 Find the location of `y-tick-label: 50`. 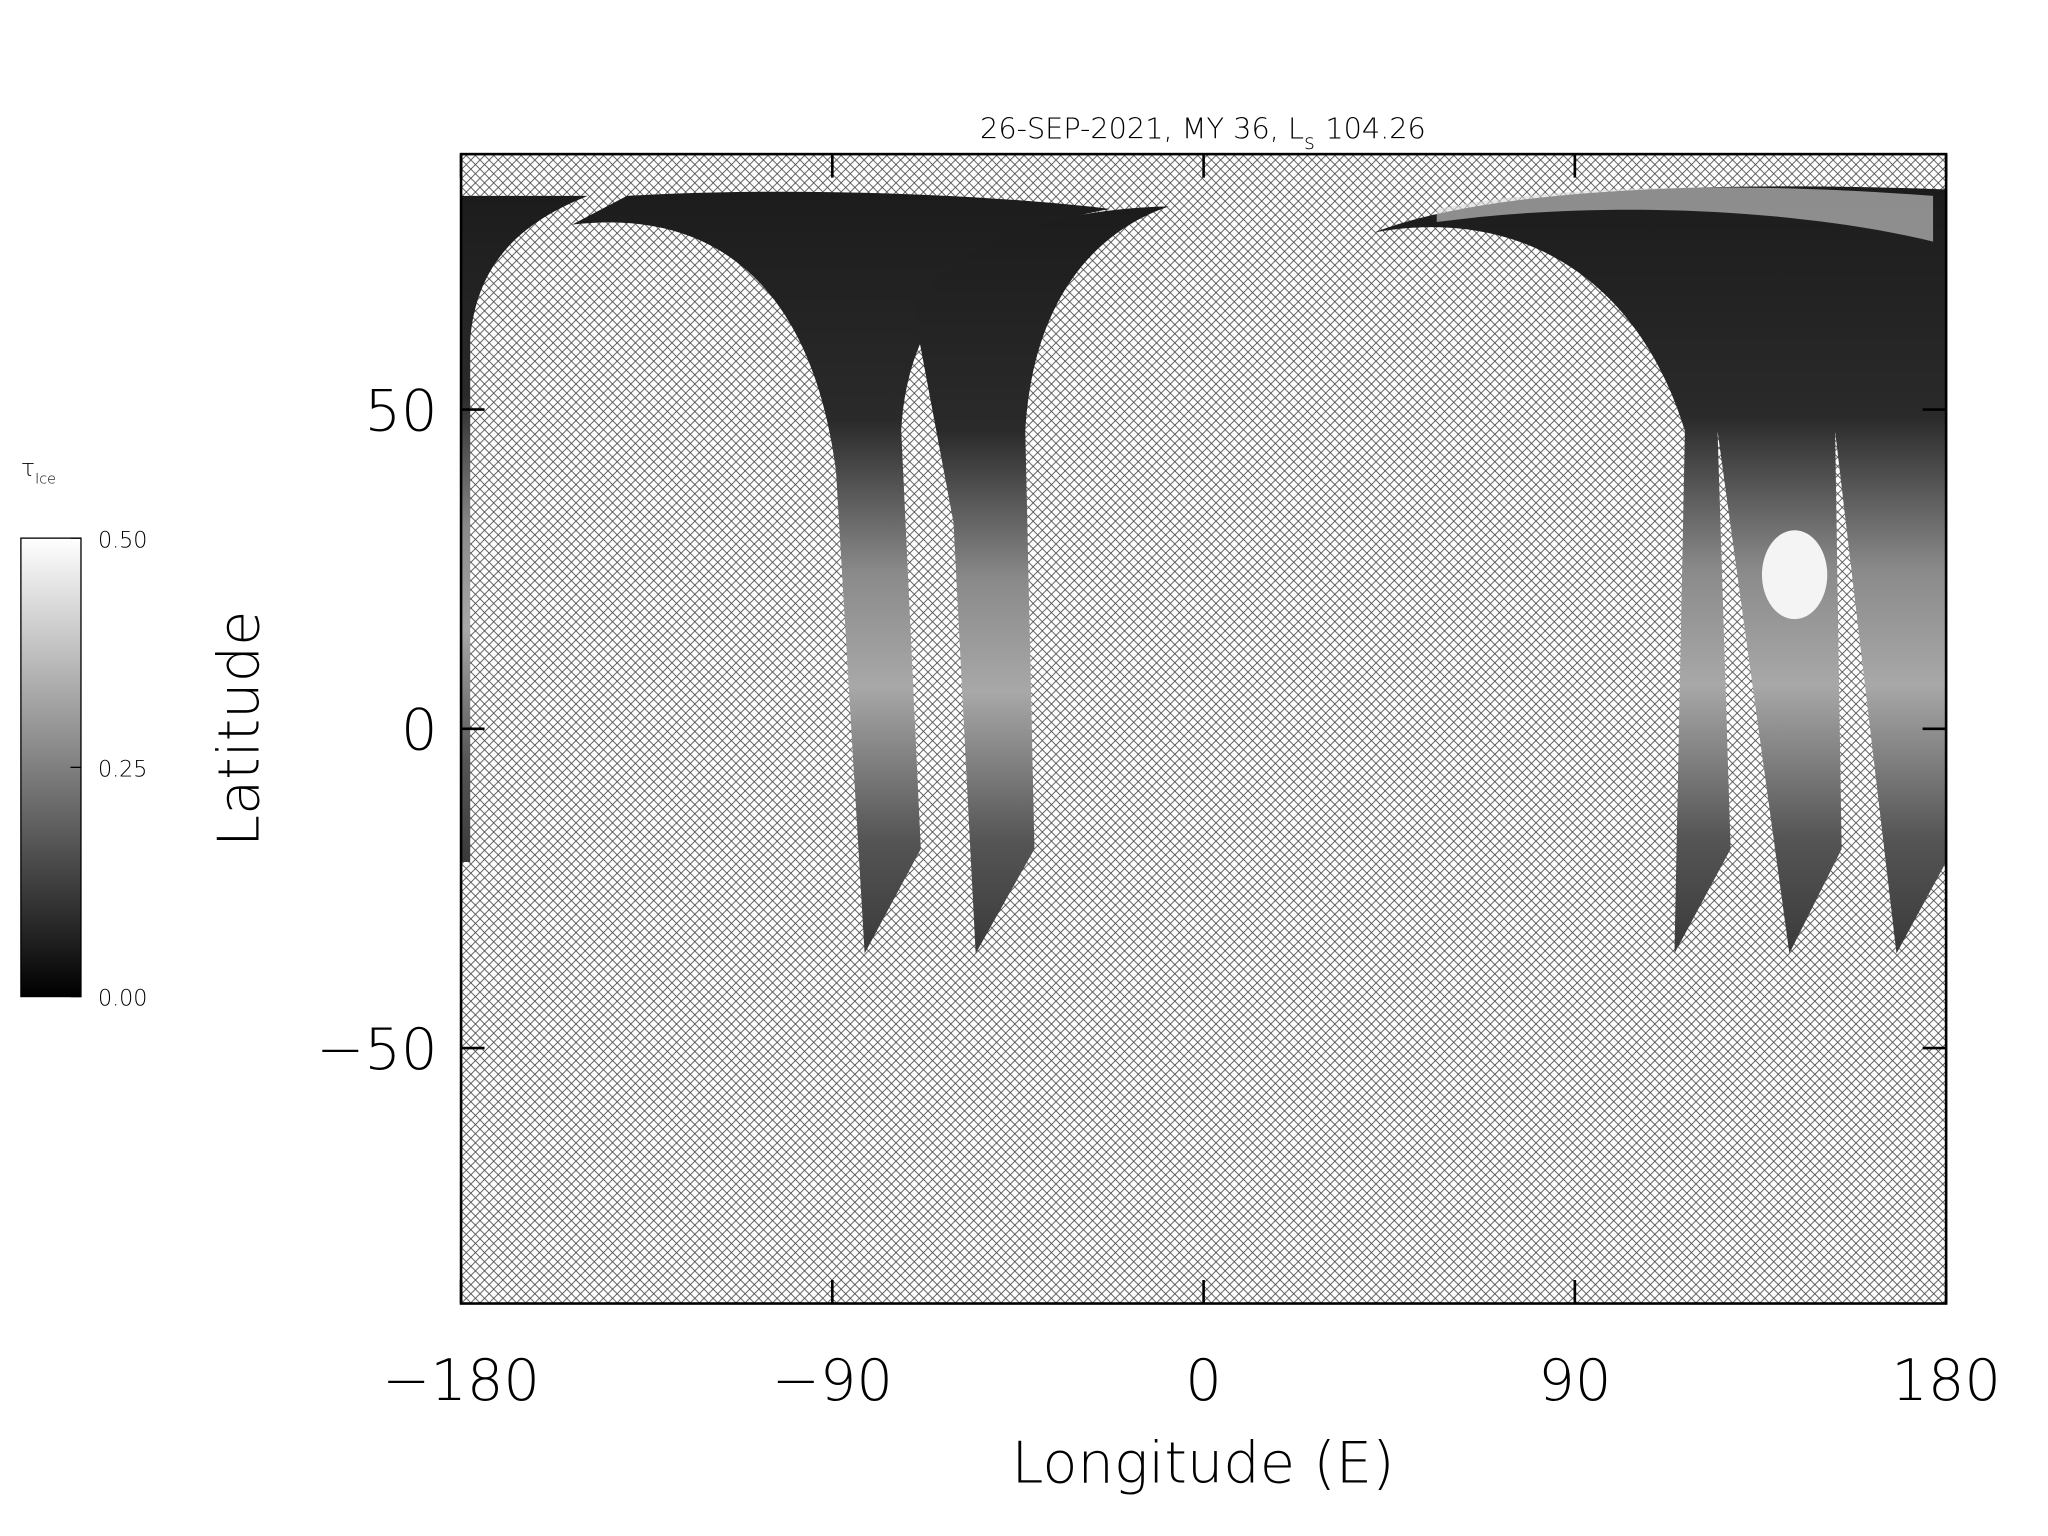

y-tick-label: 50 is located at coordinates (400, 410).